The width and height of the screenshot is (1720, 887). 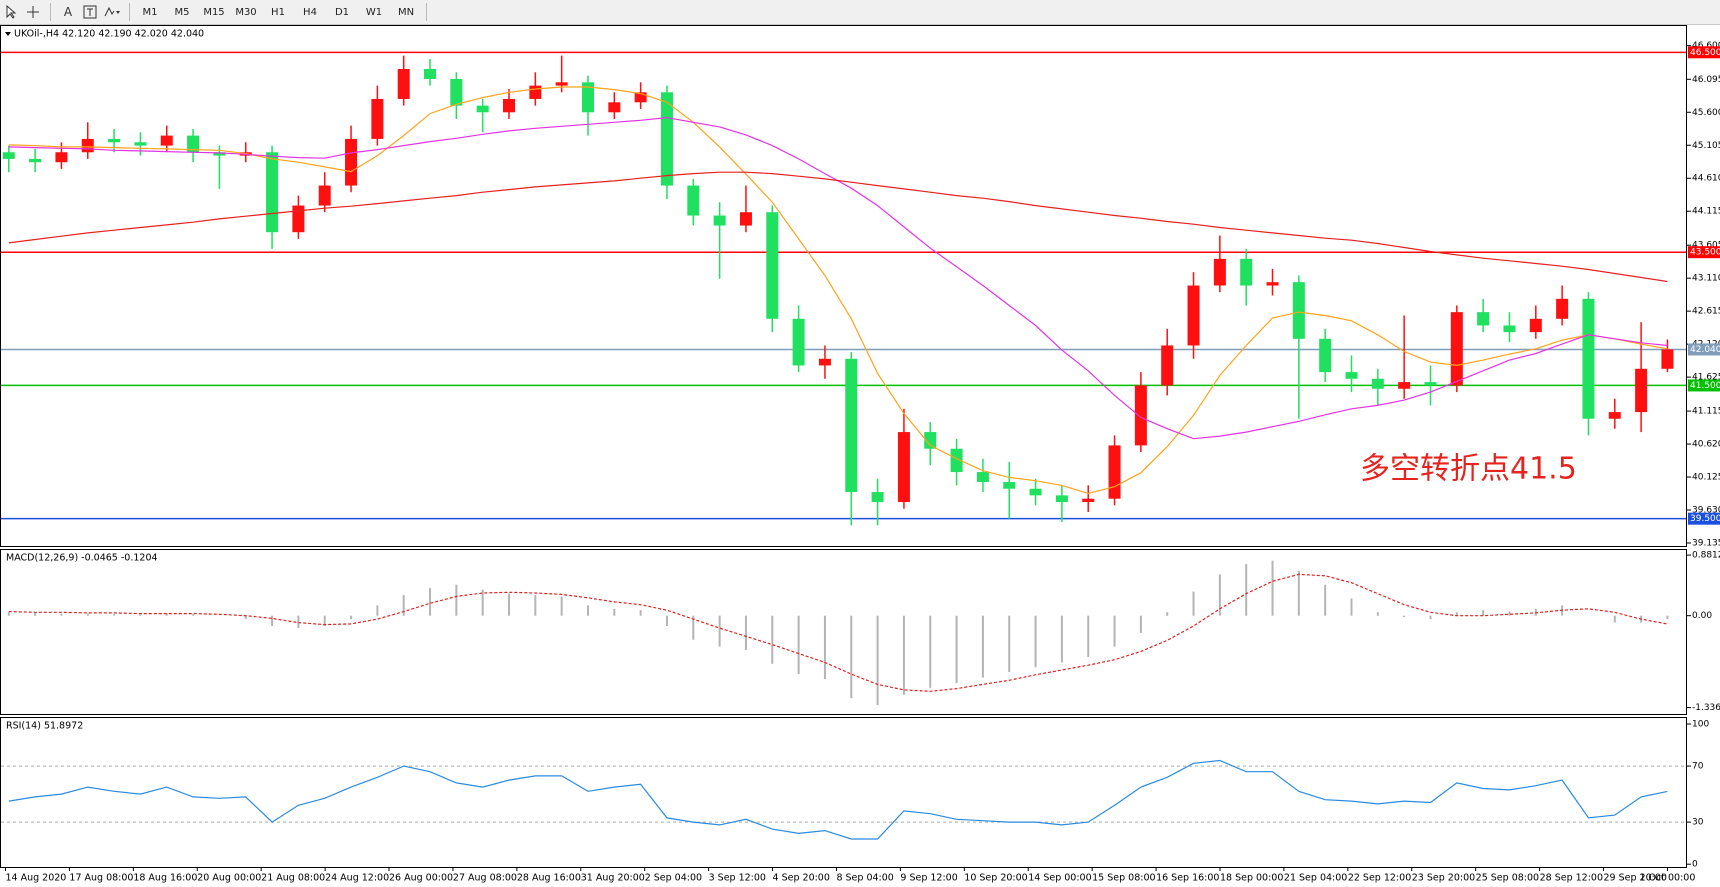 What do you see at coordinates (182, 12) in the screenshot?
I see `timeframe-button: M5` at bounding box center [182, 12].